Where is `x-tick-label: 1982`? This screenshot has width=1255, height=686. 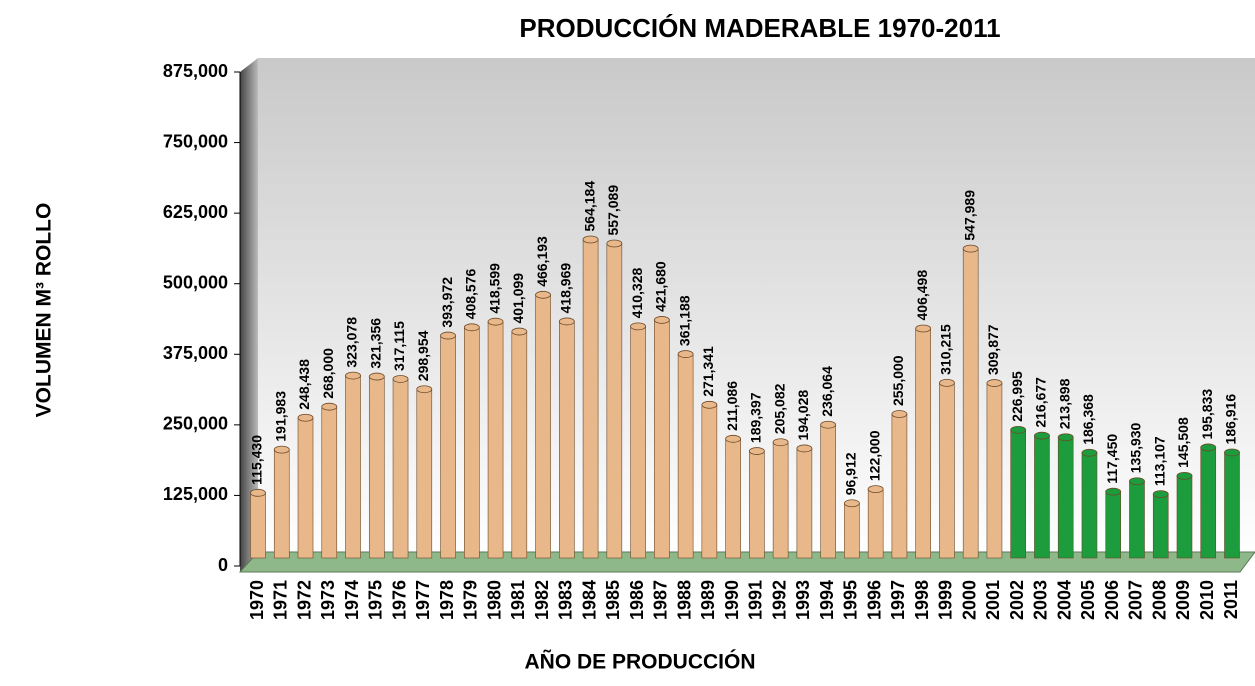
x-tick-label: 1982 is located at coordinates (542, 600).